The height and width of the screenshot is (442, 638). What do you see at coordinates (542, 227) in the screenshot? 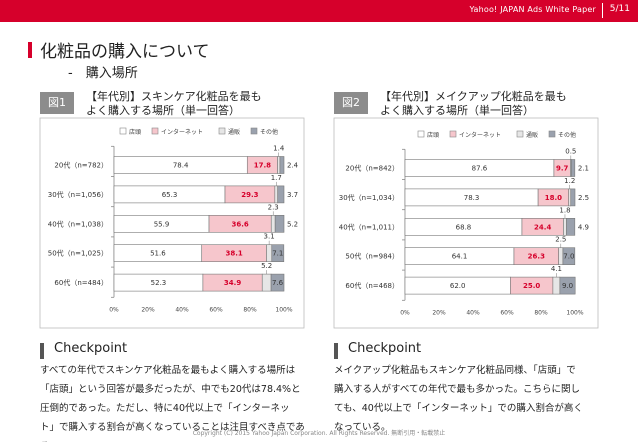
I see `data-label-internet: 24.4` at bounding box center [542, 227].